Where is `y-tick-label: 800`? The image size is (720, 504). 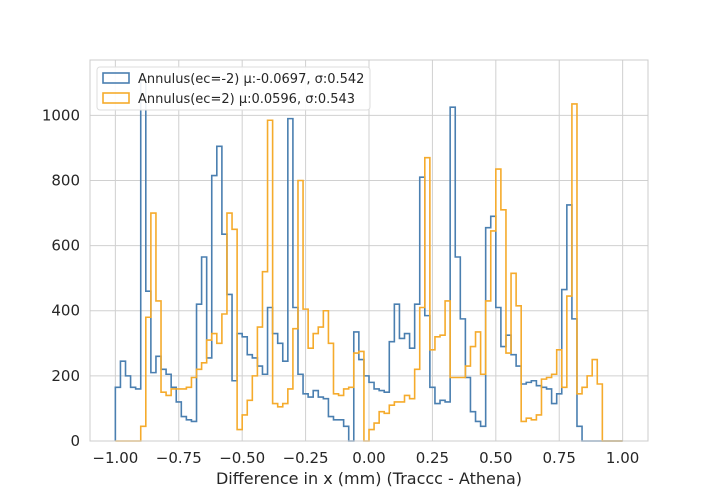 y-tick-label: 800 is located at coordinates (65, 180).